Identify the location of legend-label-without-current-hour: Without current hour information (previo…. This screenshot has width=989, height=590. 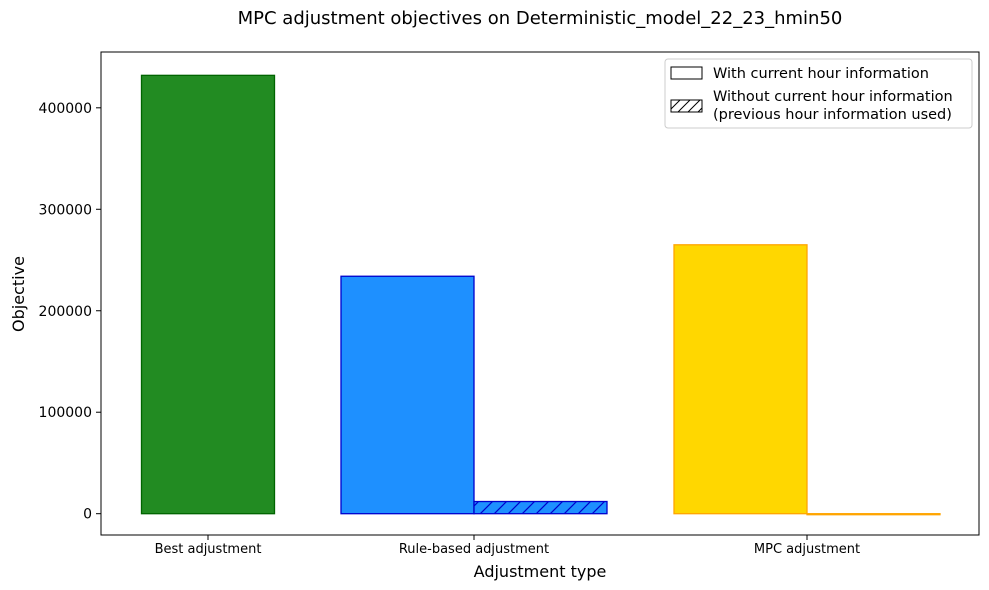
(835, 106).